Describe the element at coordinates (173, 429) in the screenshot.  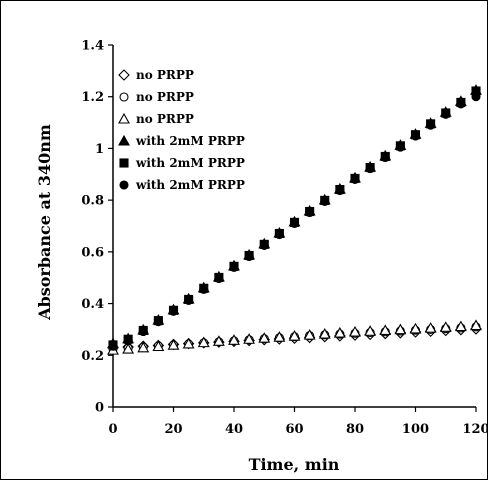
I see `x-tick-label: 20` at that location.